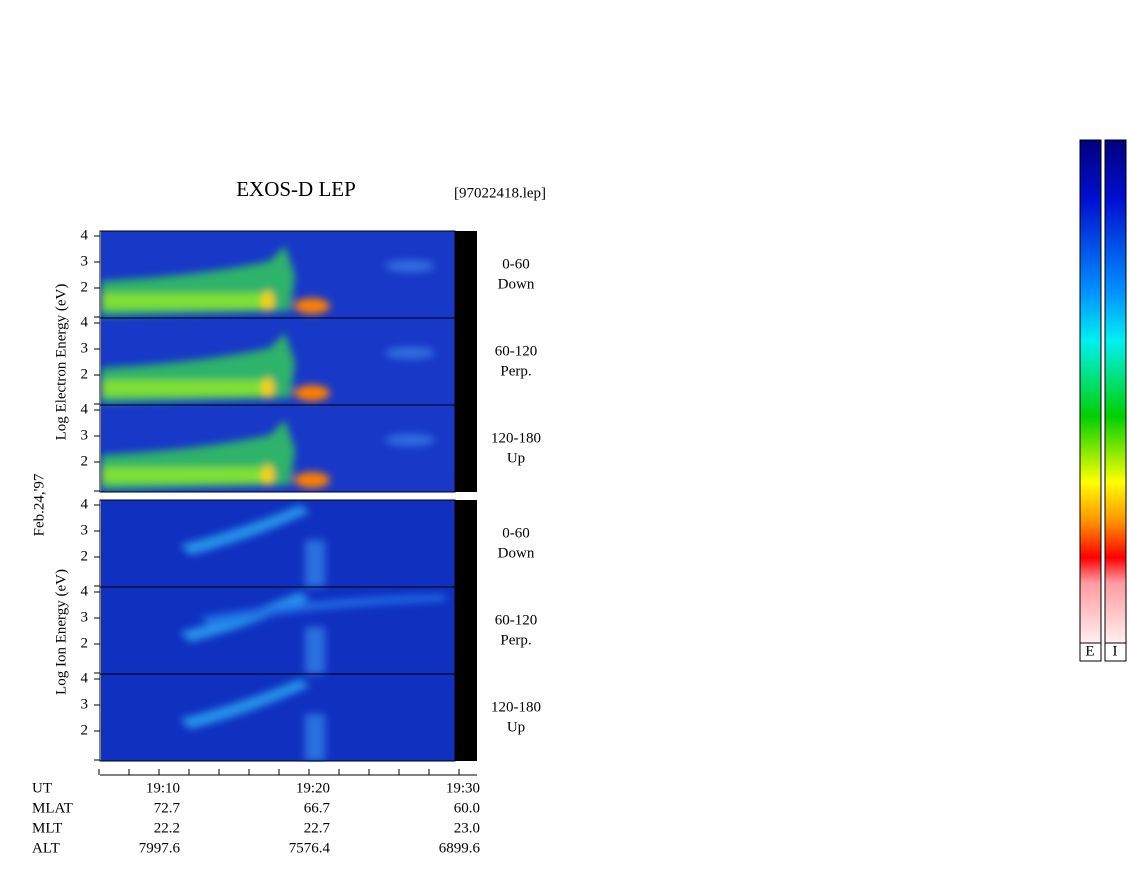 This screenshot has width=1130, height=880. What do you see at coordinates (463, 788) in the screenshot?
I see `row-value: 19:30` at bounding box center [463, 788].